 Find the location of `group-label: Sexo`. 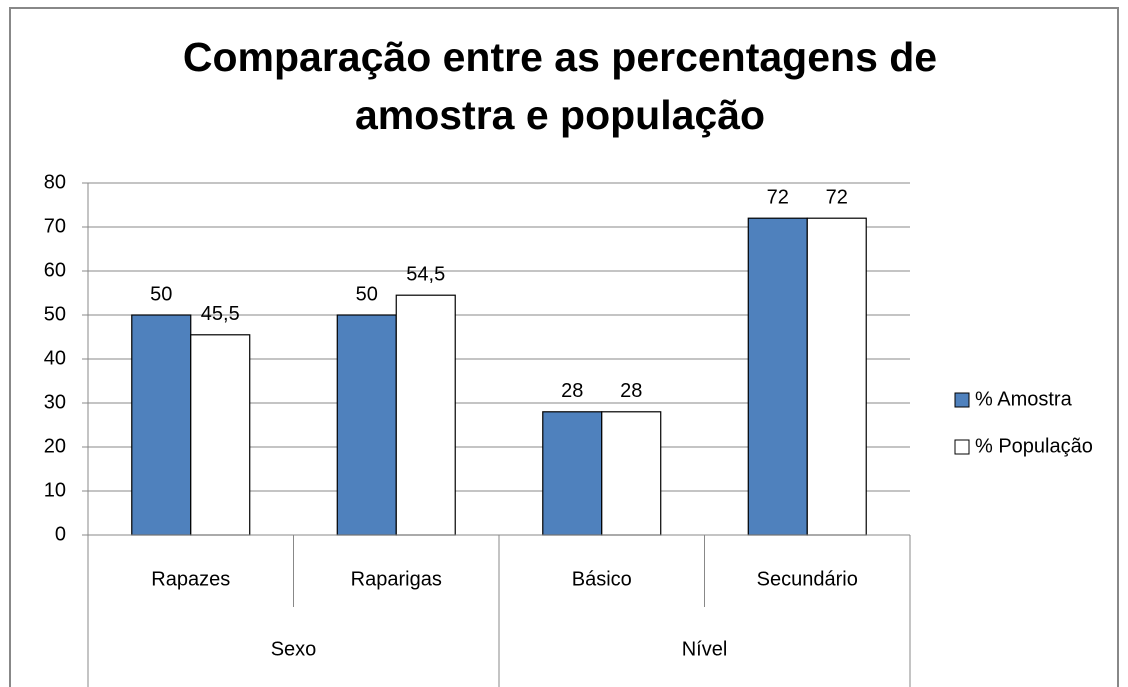

group-label: Sexo is located at coordinates (294, 649).